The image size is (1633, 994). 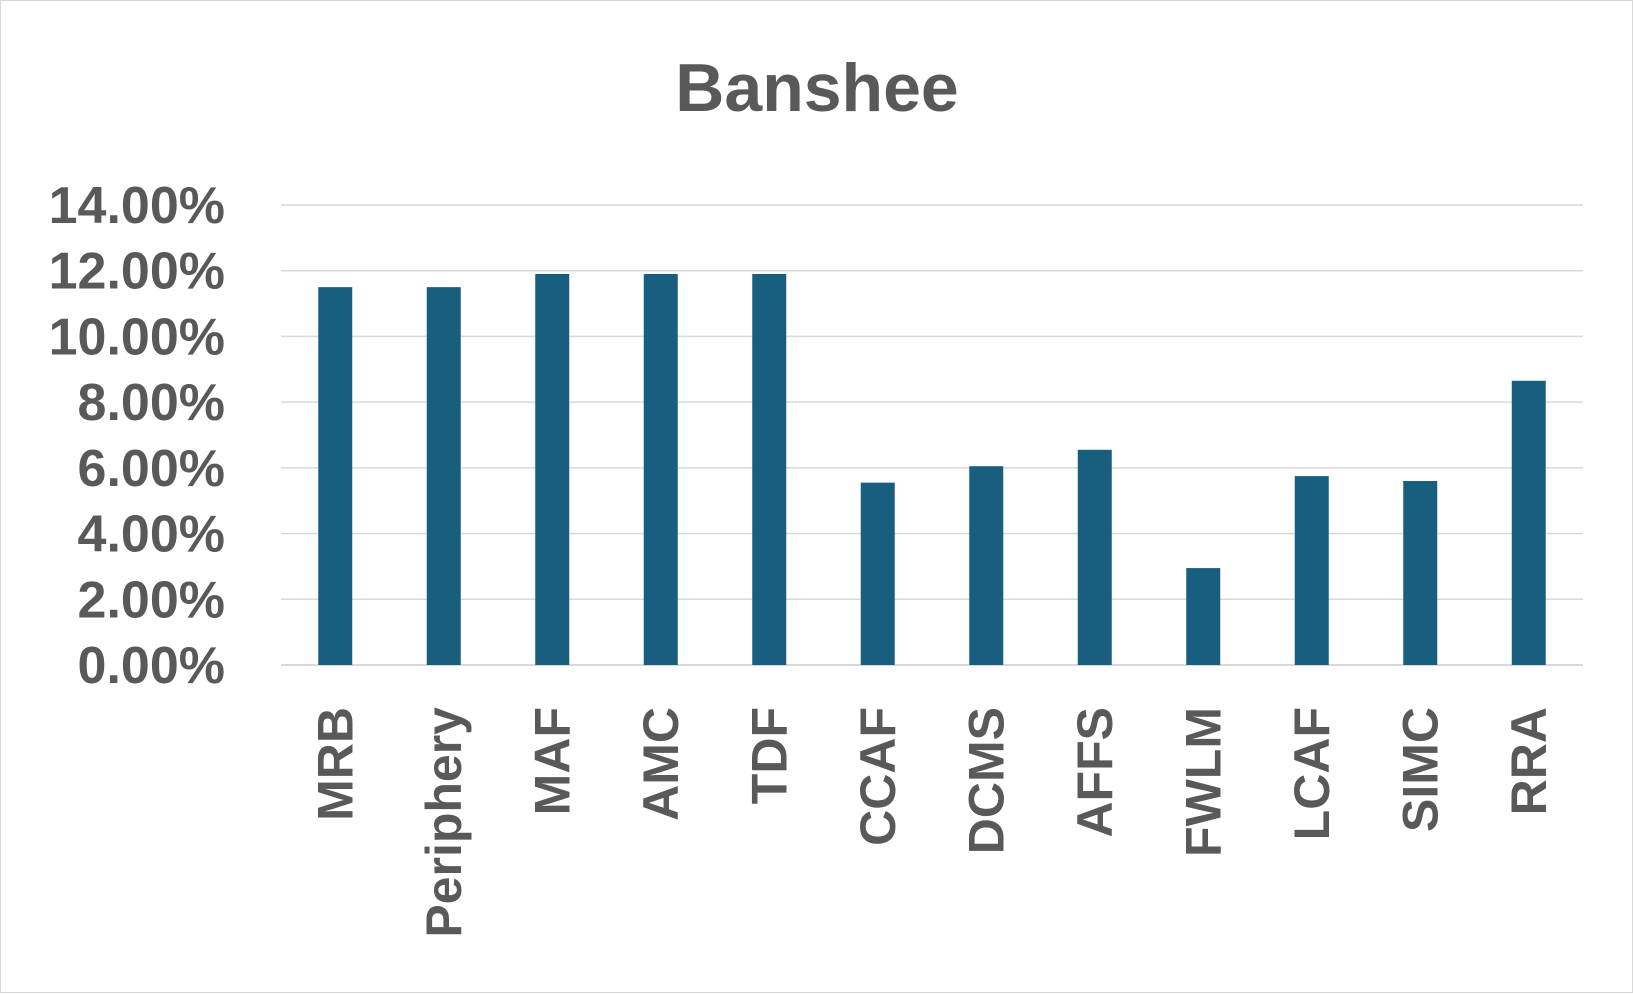 What do you see at coordinates (769, 755) in the screenshot?
I see `x-tick-label: TDF` at bounding box center [769, 755].